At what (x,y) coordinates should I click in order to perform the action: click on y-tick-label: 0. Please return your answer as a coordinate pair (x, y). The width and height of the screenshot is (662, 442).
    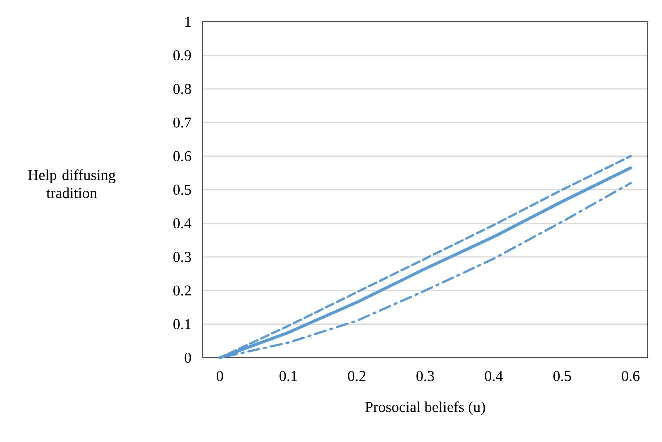
    Looking at the image, I should click on (188, 358).